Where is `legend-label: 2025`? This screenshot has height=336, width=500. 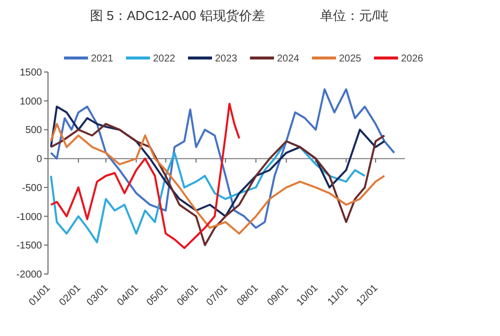 legend-label: 2025 is located at coordinates (350, 59).